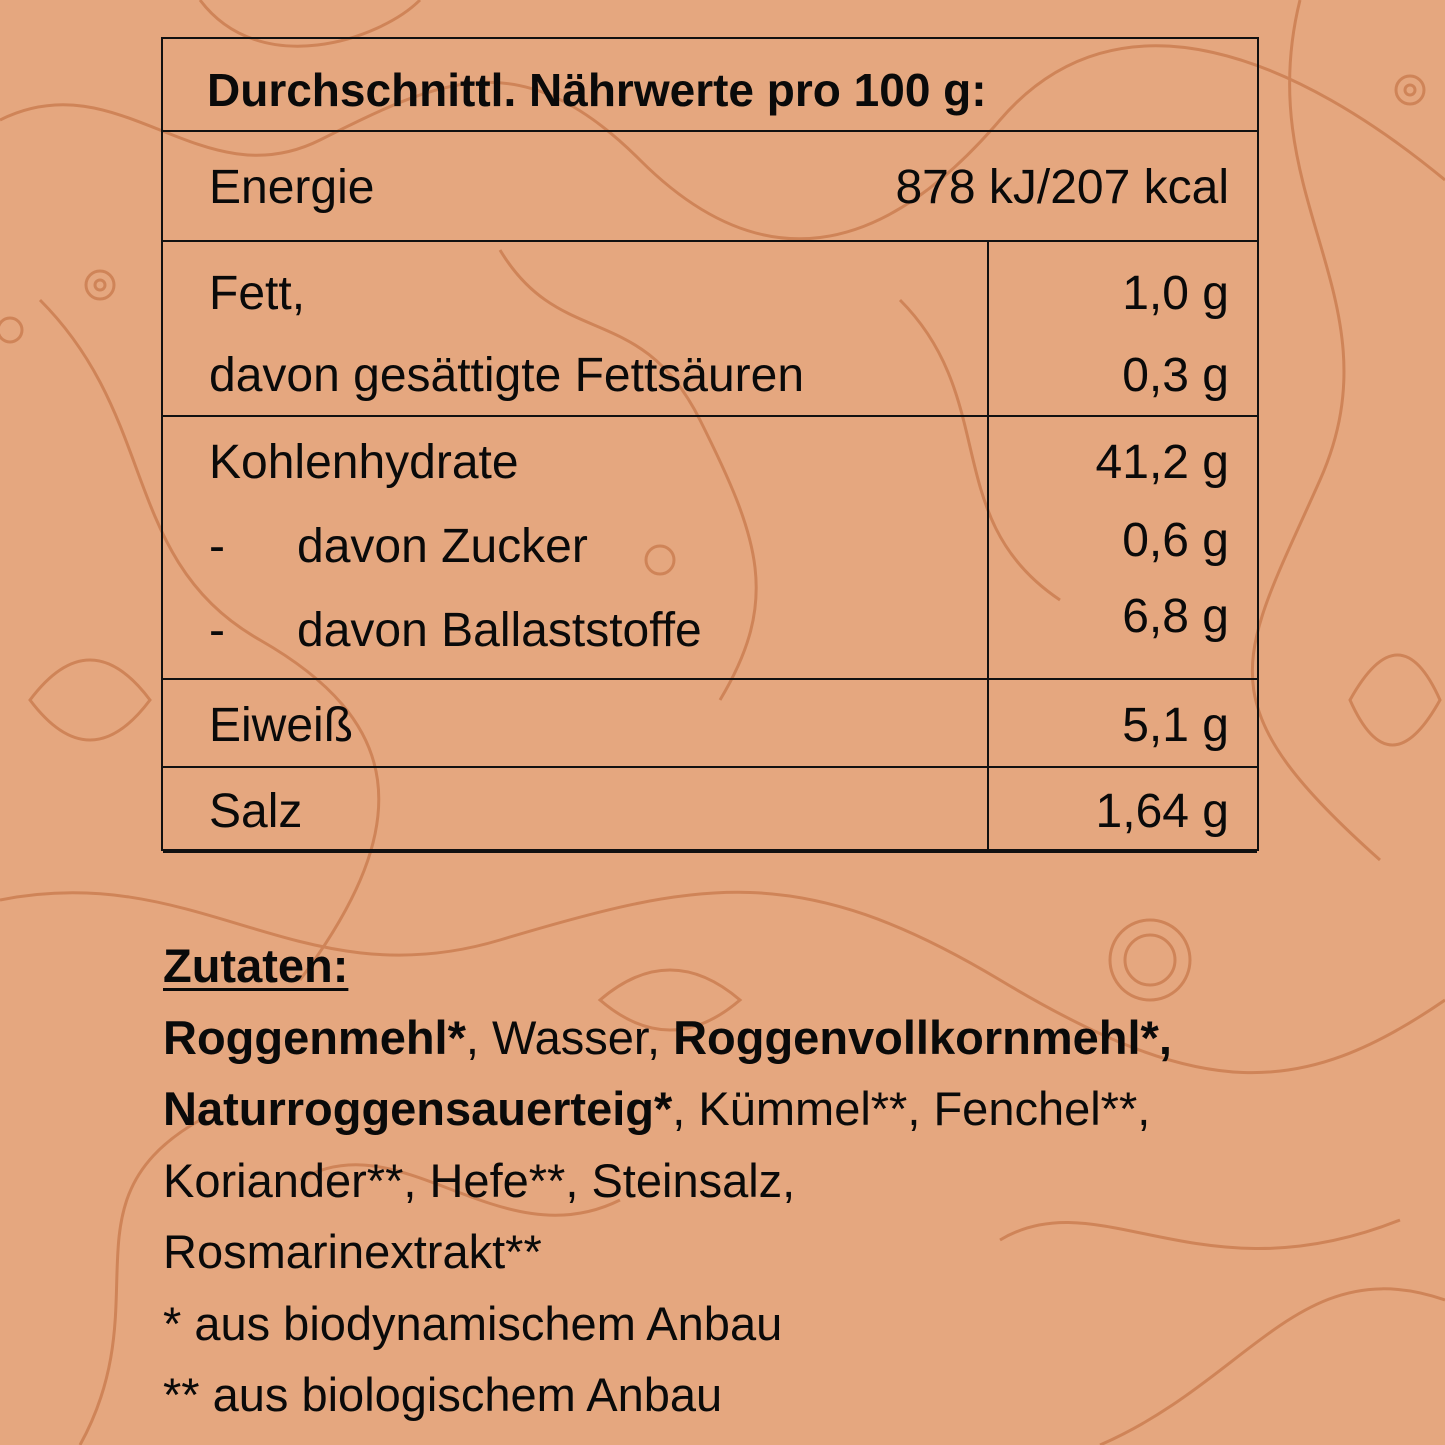 Image resolution: width=1445 pixels, height=1445 pixels. What do you see at coordinates (710, 187) in the screenshot?
I see `energy-row: Energie 878 kJ/207 kcal` at bounding box center [710, 187].